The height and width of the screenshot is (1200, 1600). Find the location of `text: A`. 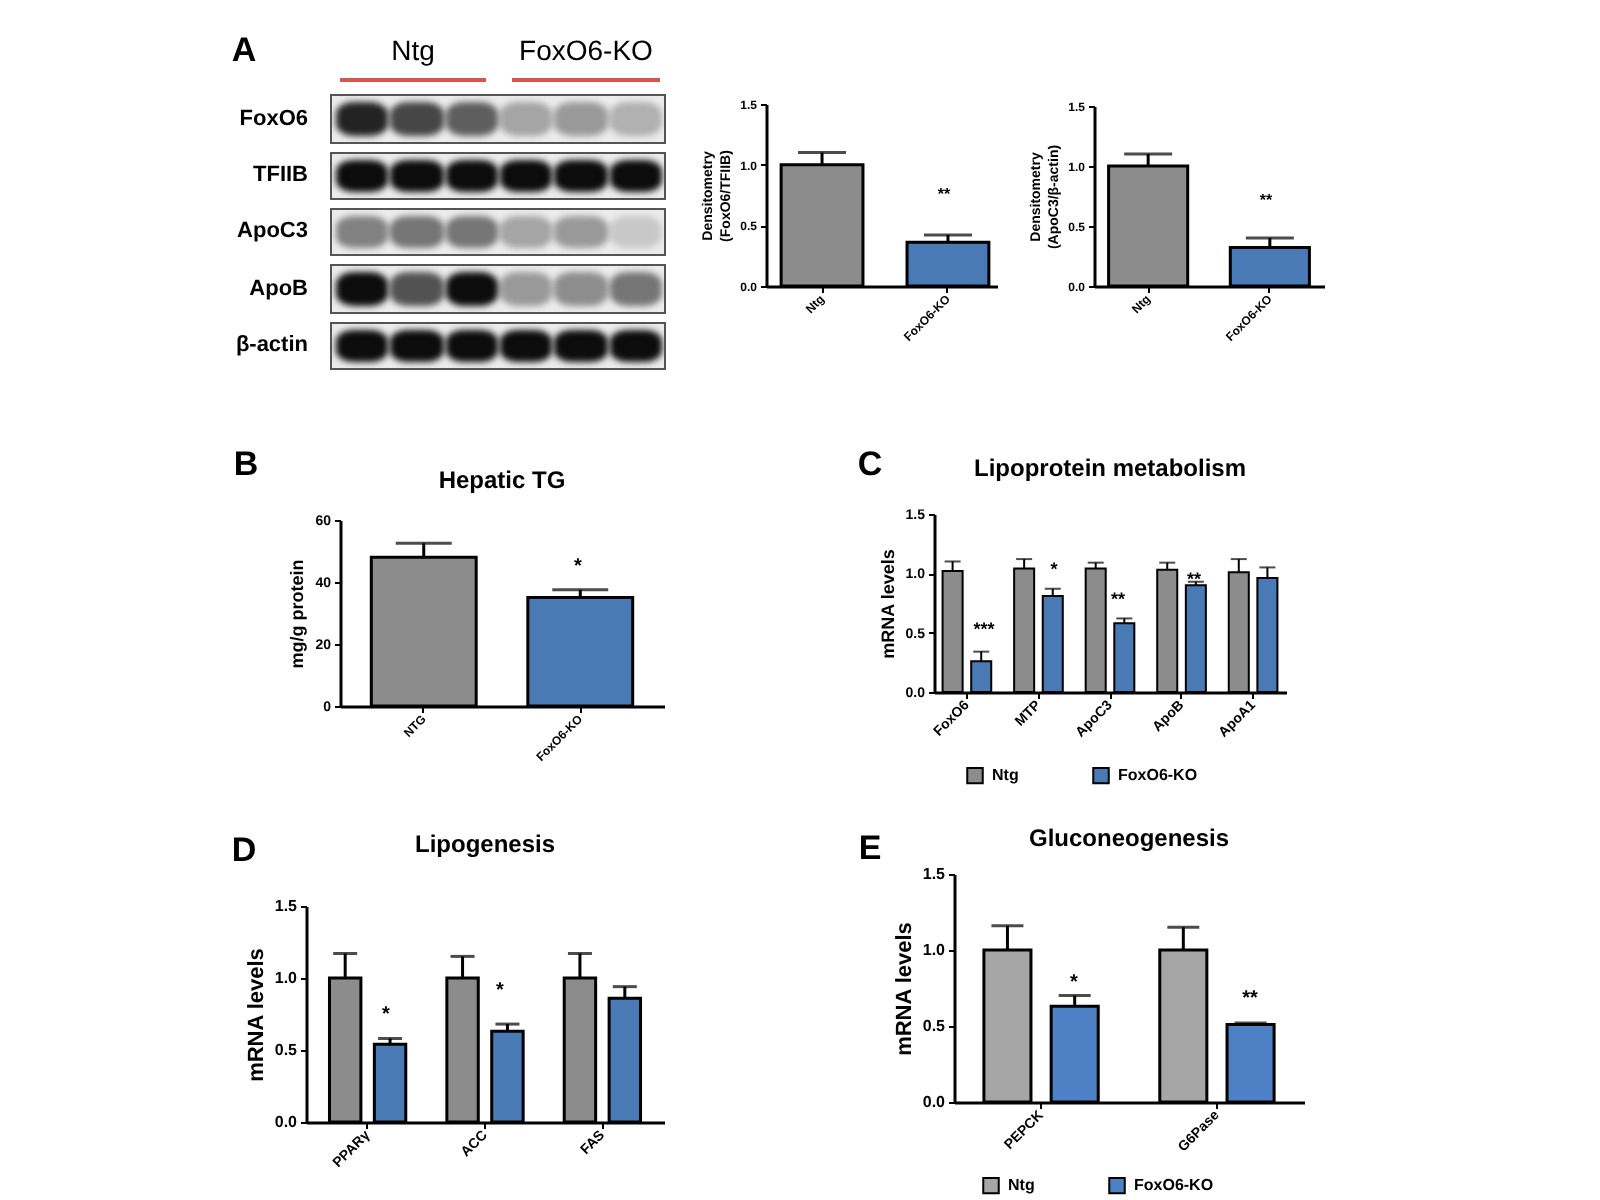

text: A is located at coordinates (244, 50).